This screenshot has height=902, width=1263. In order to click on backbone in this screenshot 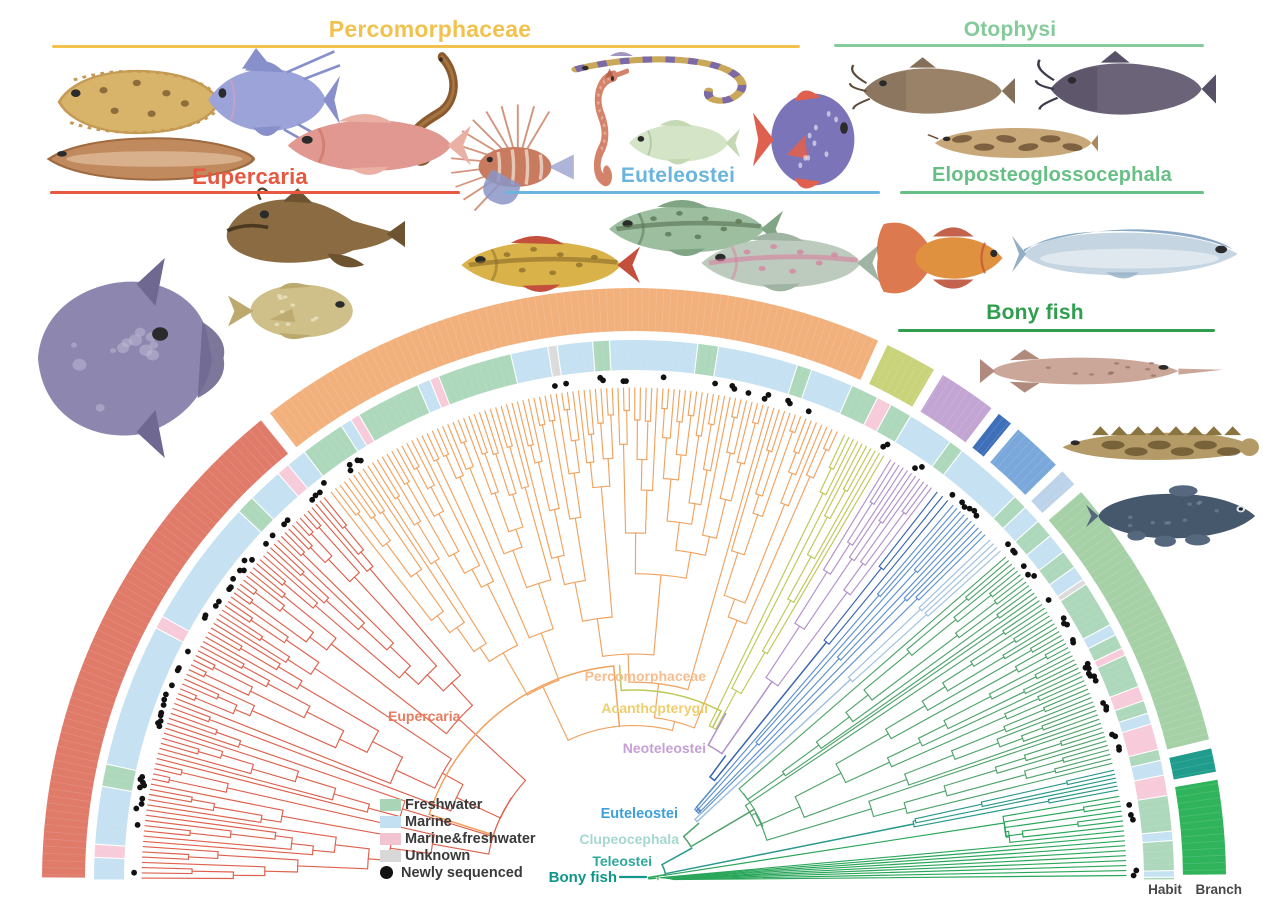, I will do `click(671, 760)`.